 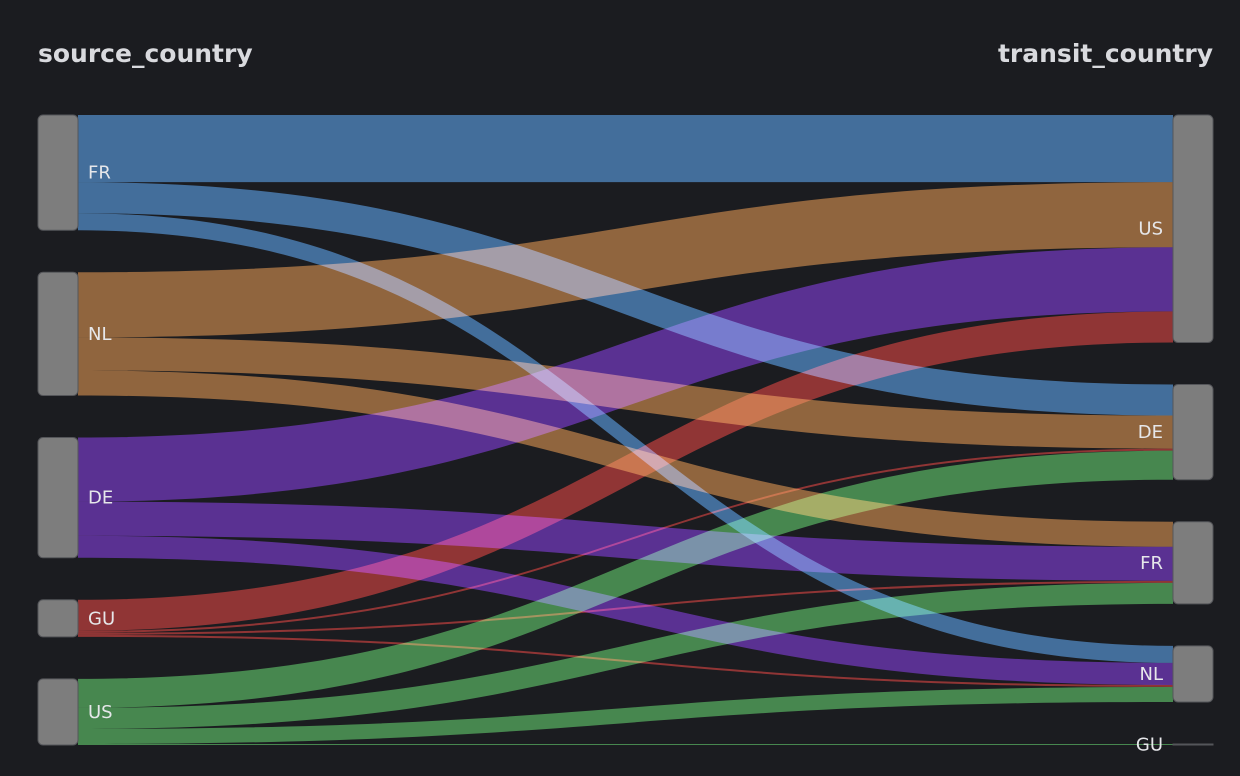 I want to click on source-node-label-us: US, so click(x=100, y=712).